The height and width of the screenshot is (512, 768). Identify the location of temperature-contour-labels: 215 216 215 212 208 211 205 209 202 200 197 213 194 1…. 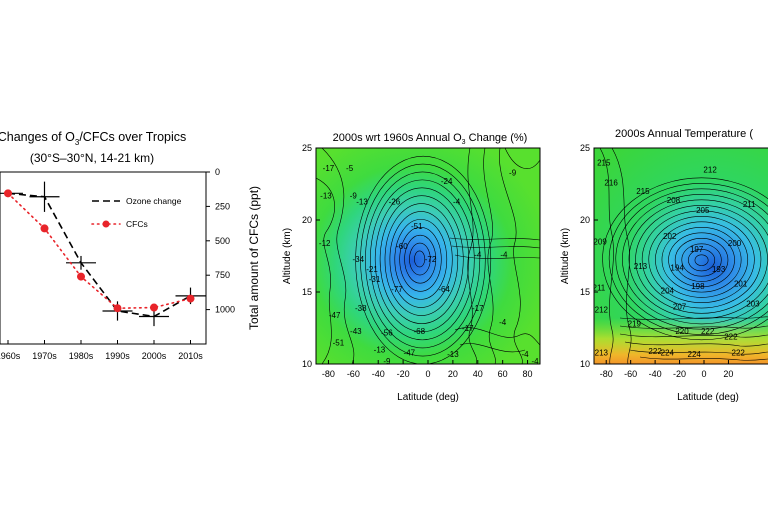
(676, 258).